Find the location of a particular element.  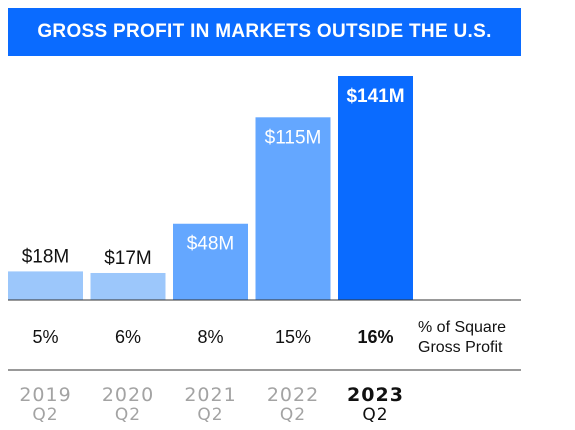

share-row-label: % of Square Gross Profit is located at coordinates (462, 337).